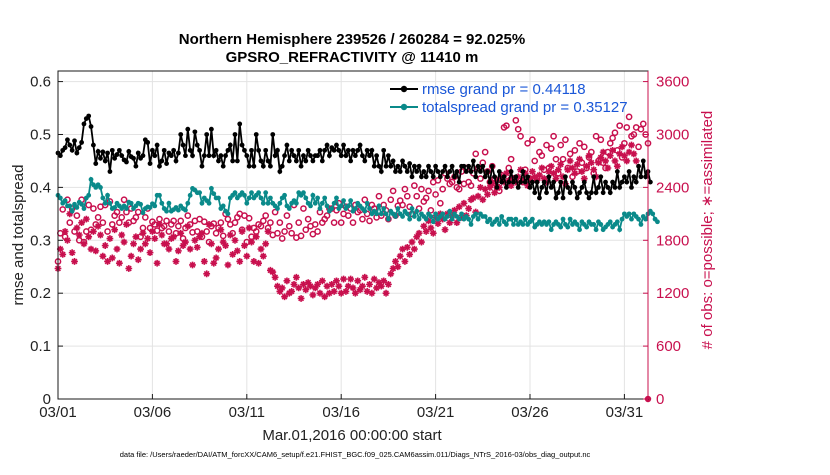 The width and height of the screenshot is (830, 475). I want to click on x-tick-label: 03/31, so click(625, 412).